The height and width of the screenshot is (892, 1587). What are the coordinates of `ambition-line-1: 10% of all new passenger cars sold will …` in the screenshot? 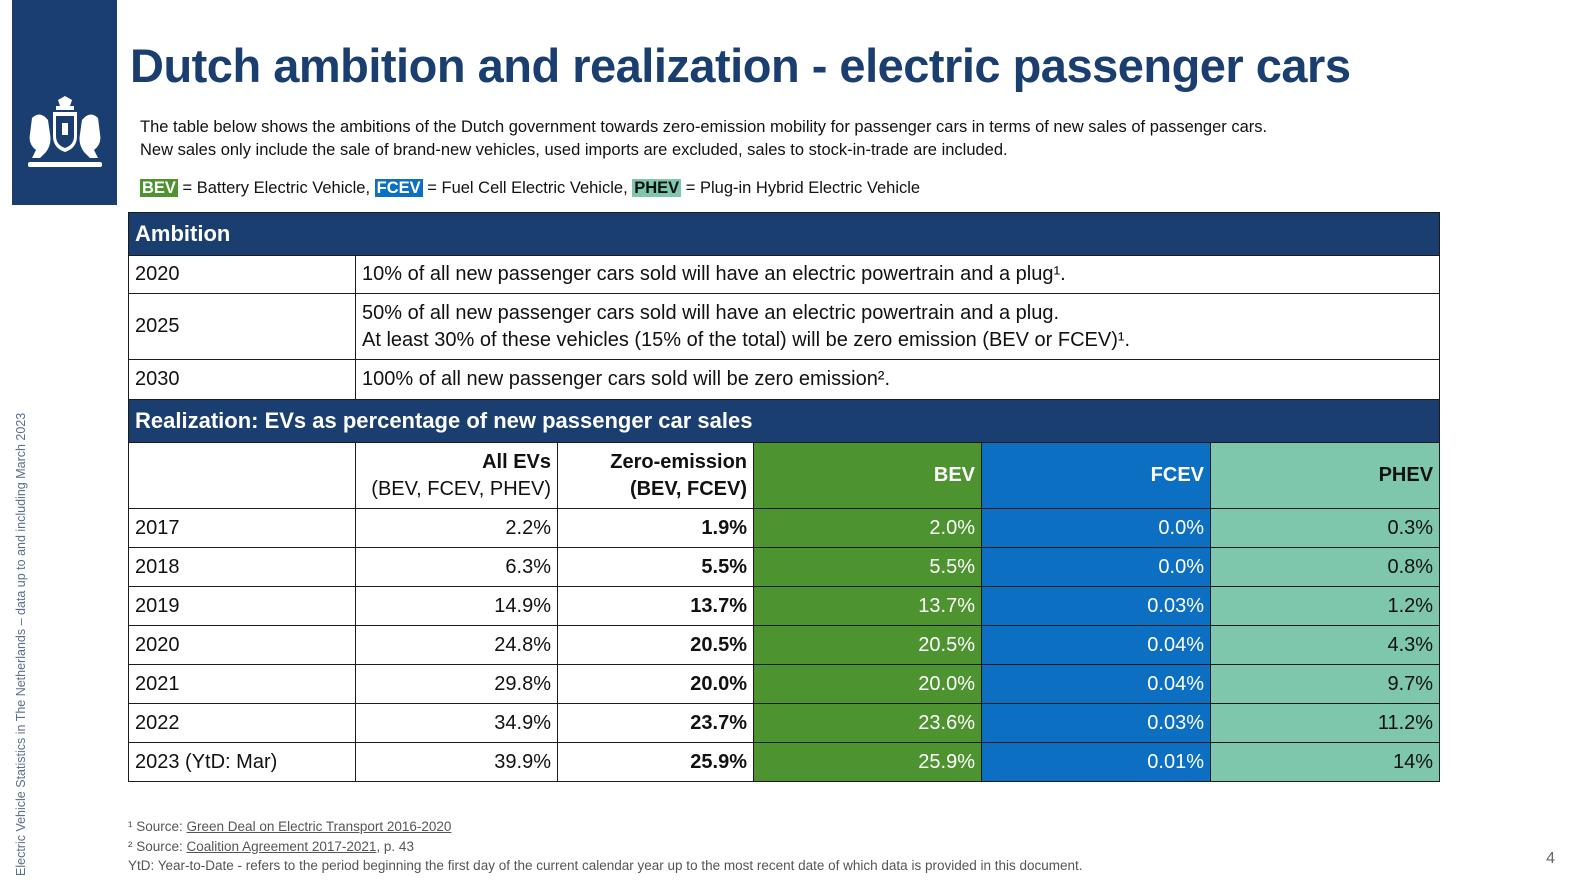 It's located at (714, 274).